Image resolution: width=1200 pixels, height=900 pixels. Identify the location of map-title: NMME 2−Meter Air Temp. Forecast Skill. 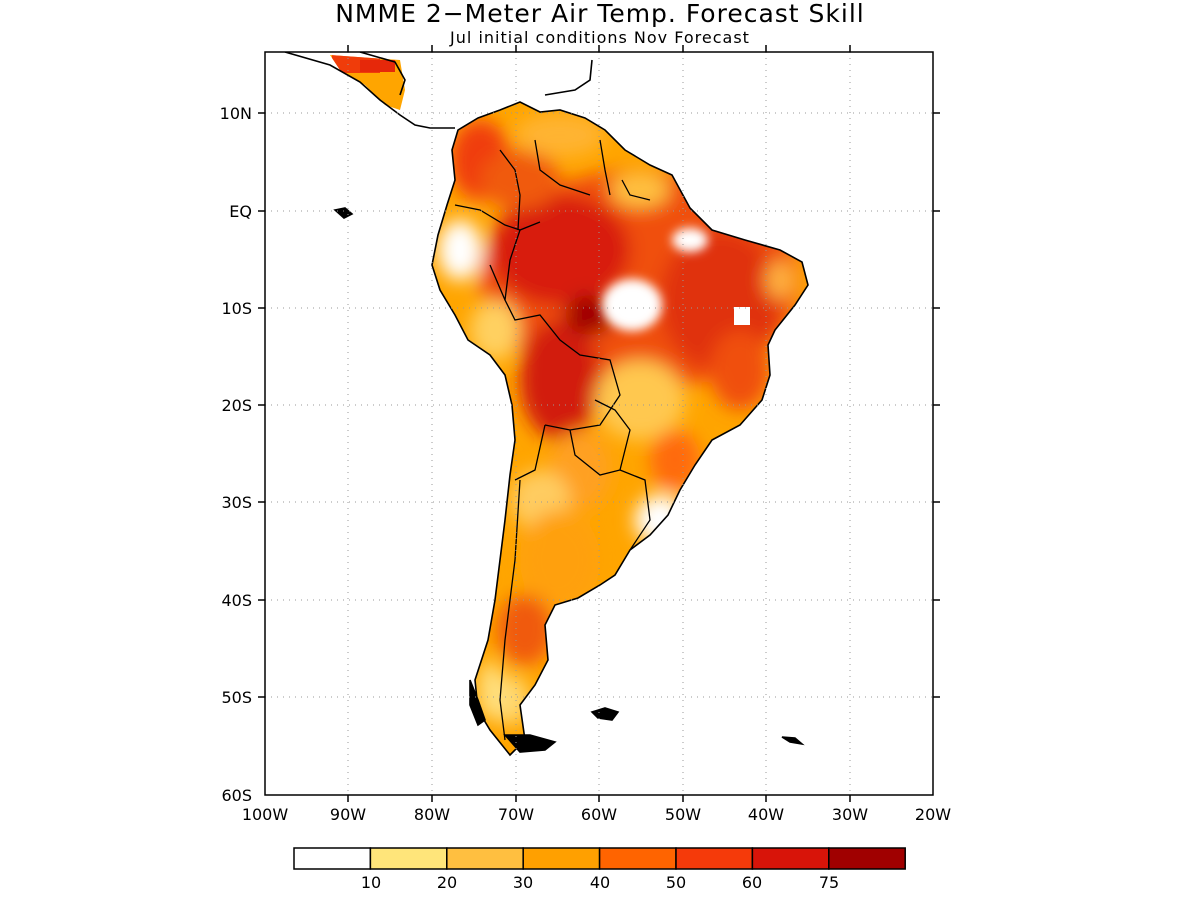
(600, 14).